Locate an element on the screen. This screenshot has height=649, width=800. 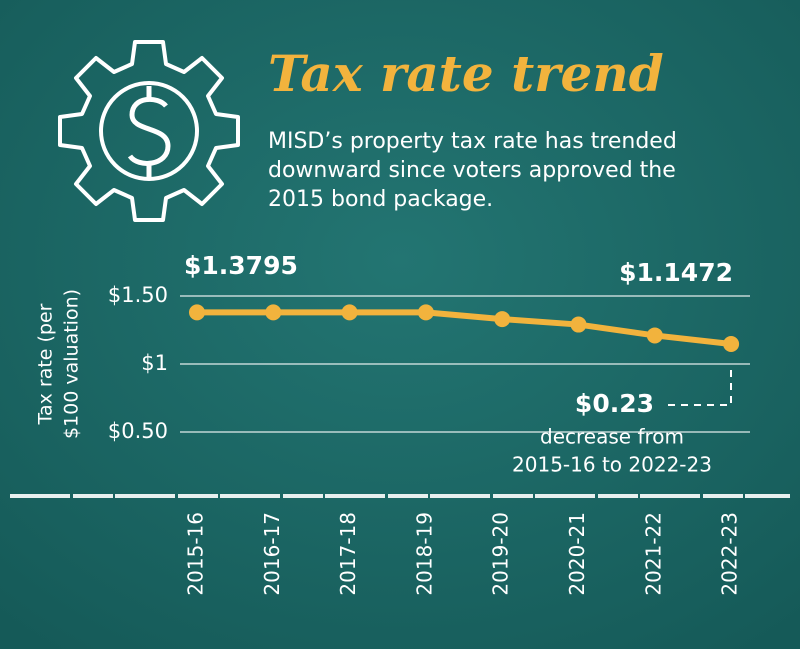
x-tick-label: 2016-17 is located at coordinates (272, 554).